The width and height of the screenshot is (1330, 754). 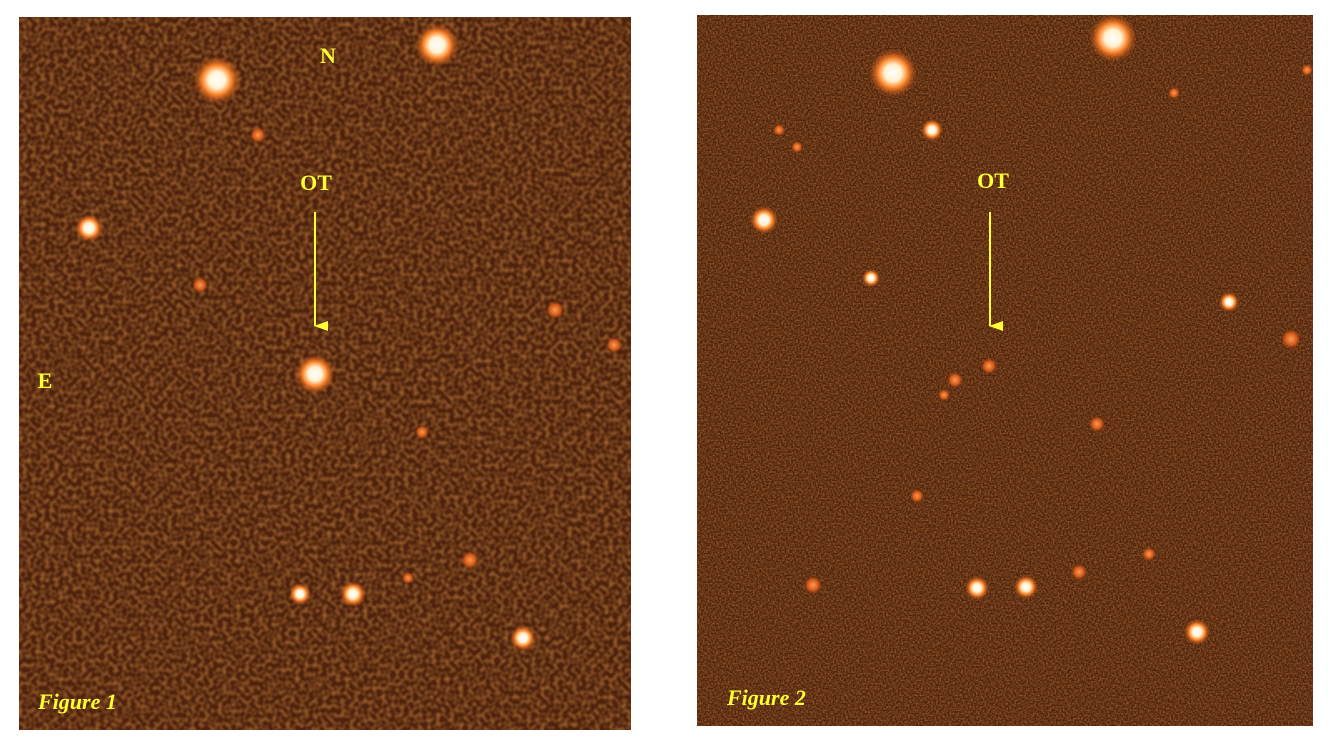 I want to click on caption: Figure 2, so click(x=766, y=697).